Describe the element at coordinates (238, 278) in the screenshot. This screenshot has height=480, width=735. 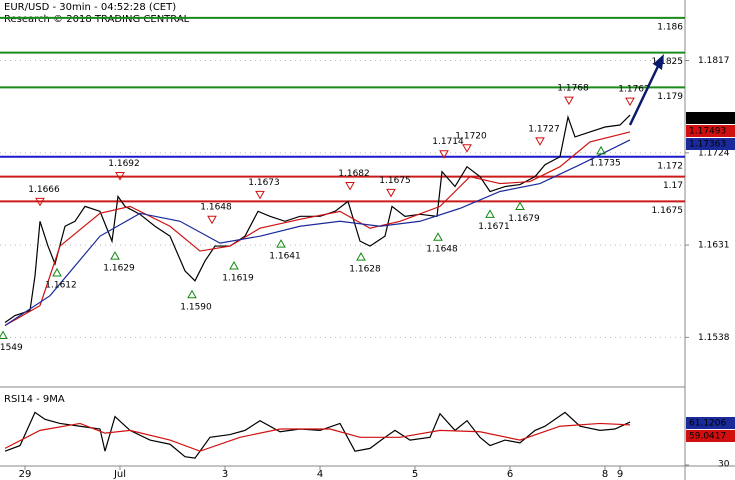
I see `pivot-label: 1.1619` at that location.